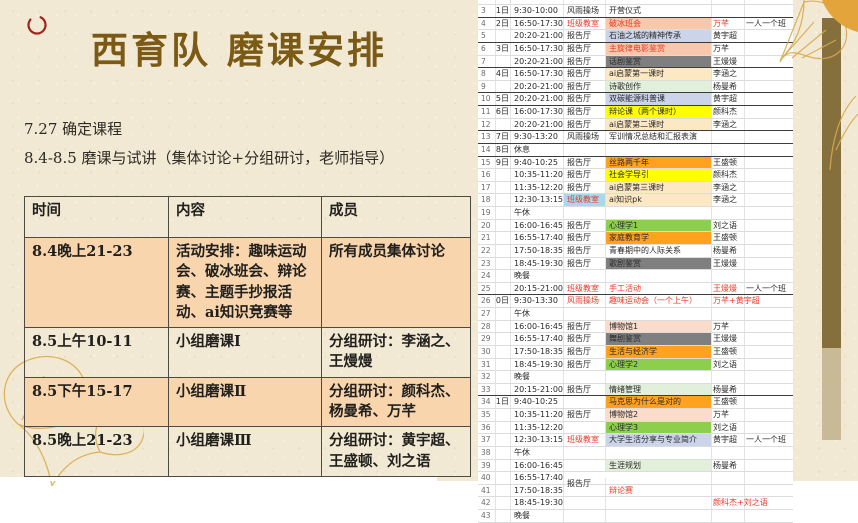 The width and height of the screenshot is (858, 523). Describe the element at coordinates (659, 187) in the screenshot. I see `sheet-cell-activity: ai启蒙第三课时` at that location.